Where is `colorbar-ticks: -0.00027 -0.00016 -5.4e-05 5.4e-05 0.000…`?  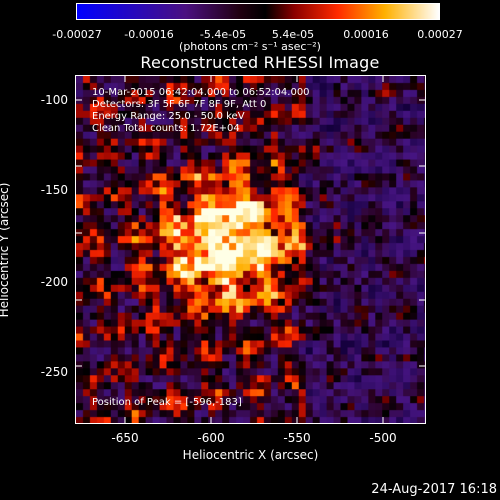
colorbar-ticks: -0.00027 -0.00016 -5.4e-05 5.4e-05 0.000… is located at coordinates (250, 20).